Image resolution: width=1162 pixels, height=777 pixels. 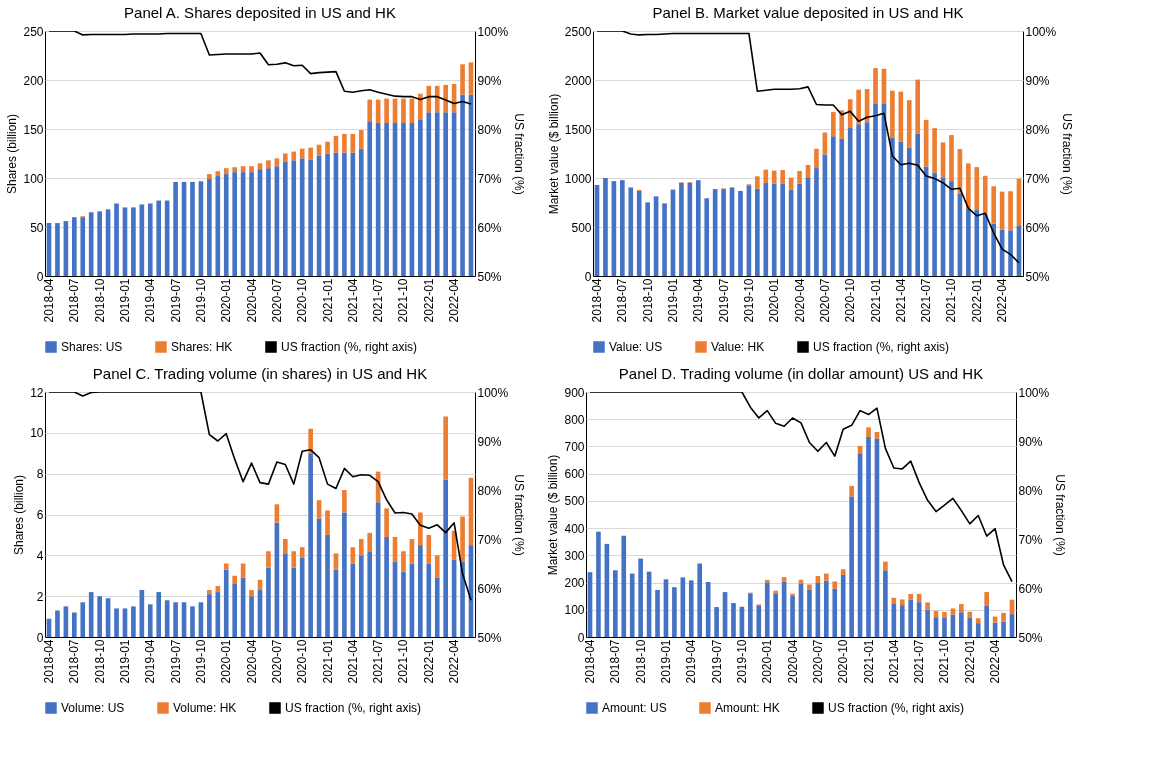 I want to click on y-tick-label: 100, so click(x=33, y=178).